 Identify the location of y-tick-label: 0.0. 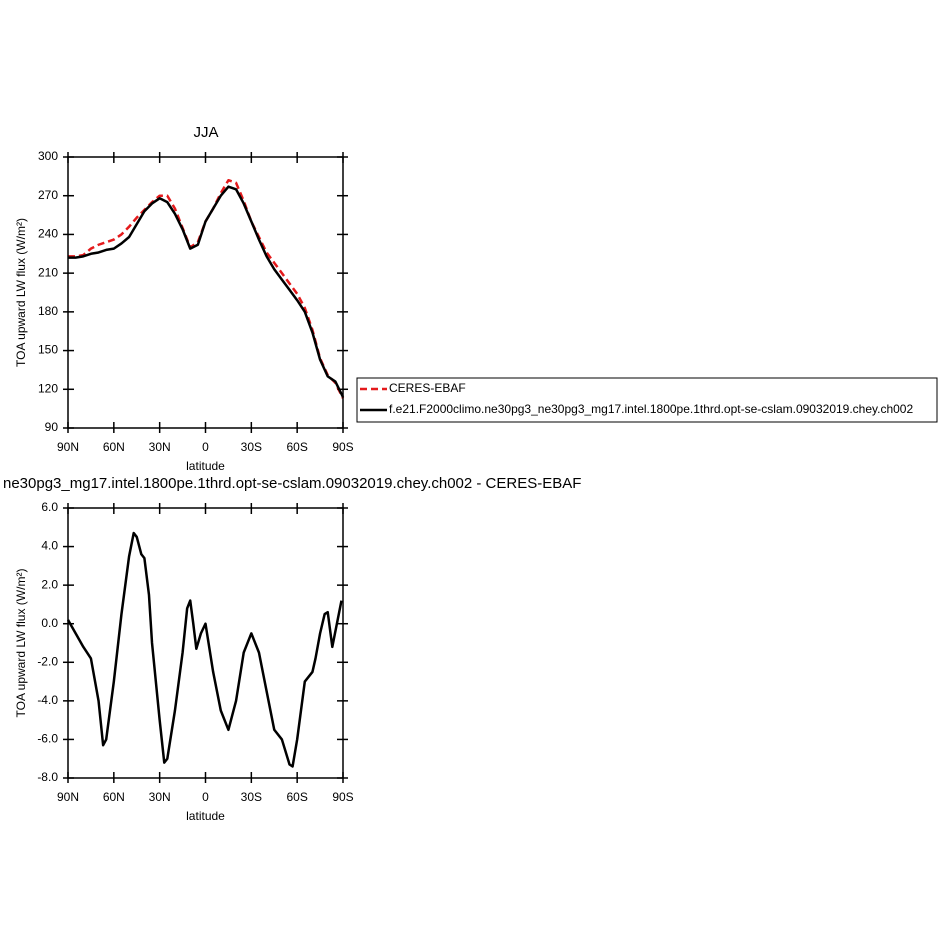
(49, 623).